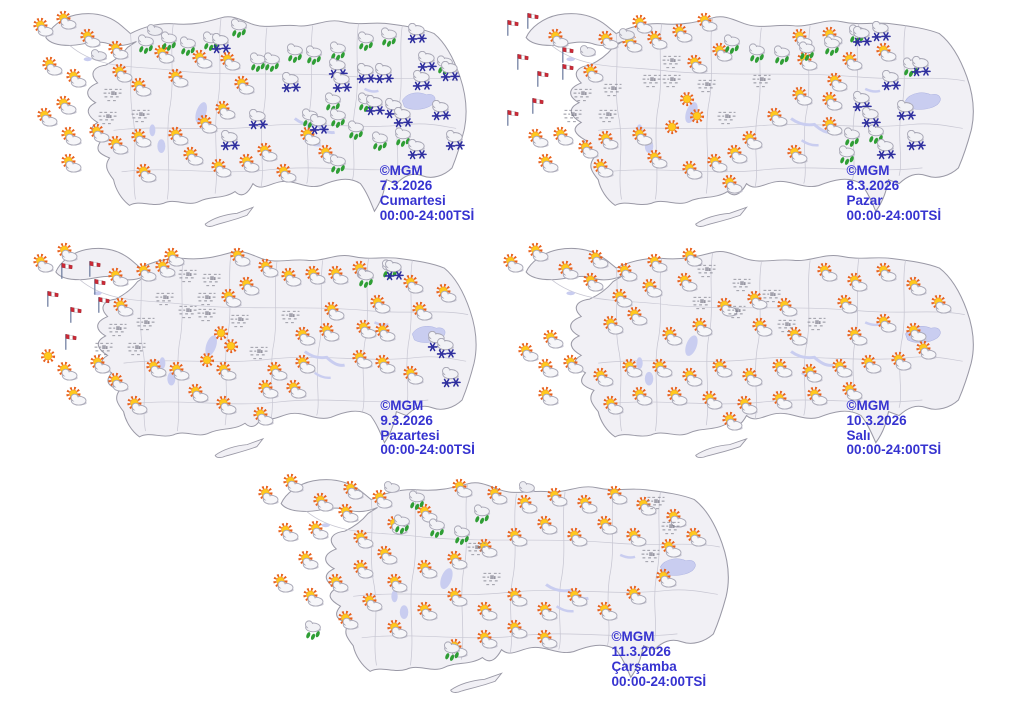 The width and height of the screenshot is (1024, 702). Describe the element at coordinates (406, 420) in the screenshot. I see `date-text: 9.3.2026` at that location.